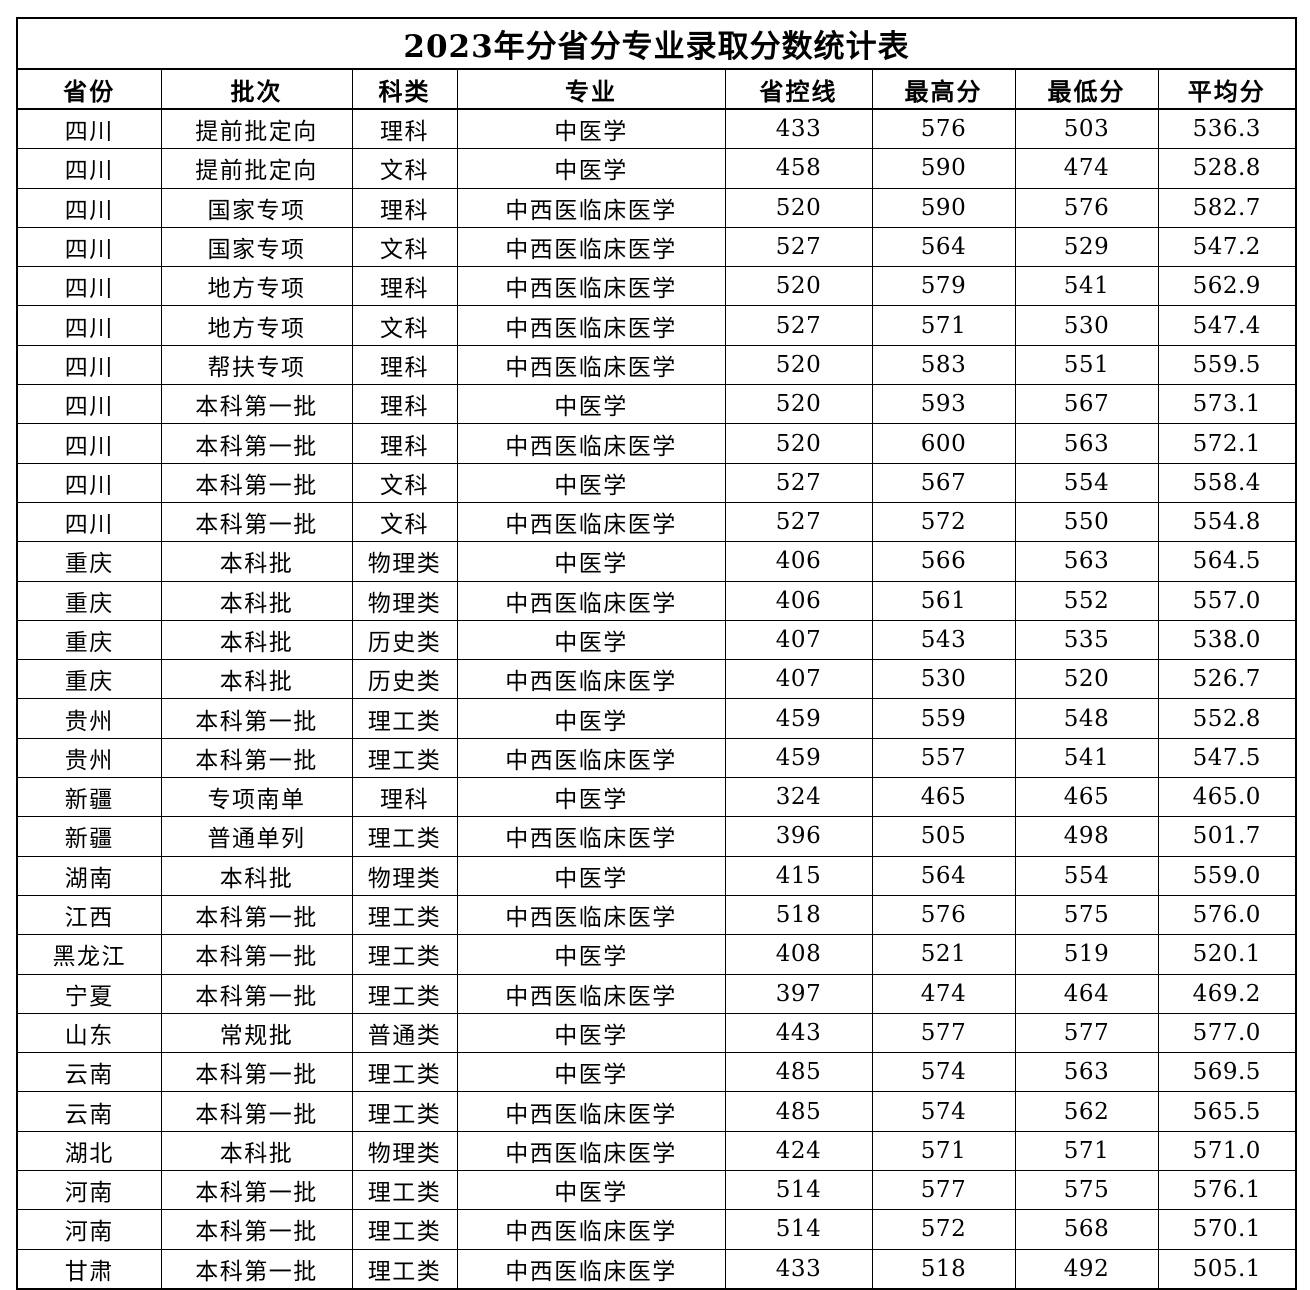 The width and height of the screenshot is (1310, 1290). Describe the element at coordinates (1227, 718) in the screenshot. I see `cell-average: 552.8` at that location.